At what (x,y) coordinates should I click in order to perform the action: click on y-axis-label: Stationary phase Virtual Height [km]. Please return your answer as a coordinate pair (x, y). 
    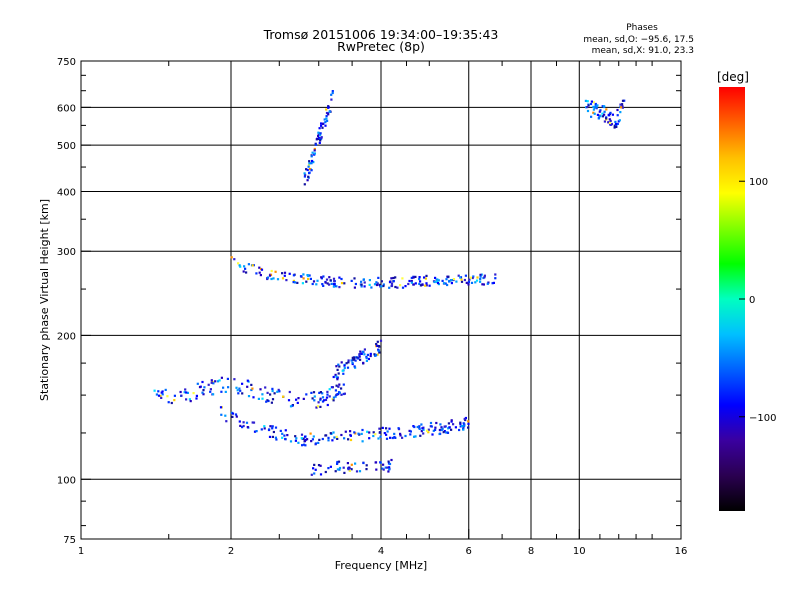
    Looking at the image, I should click on (44, 300).